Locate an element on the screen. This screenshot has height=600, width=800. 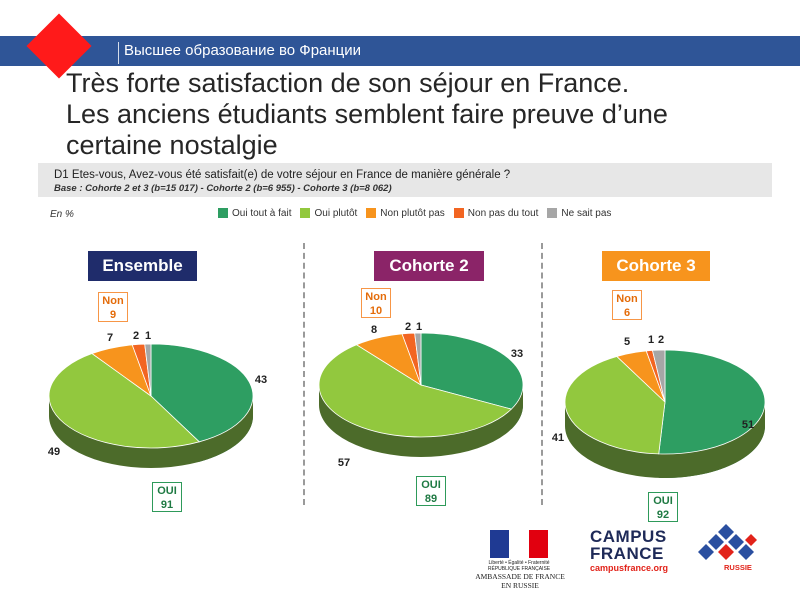
flag-white is located at coordinates (519, 544).